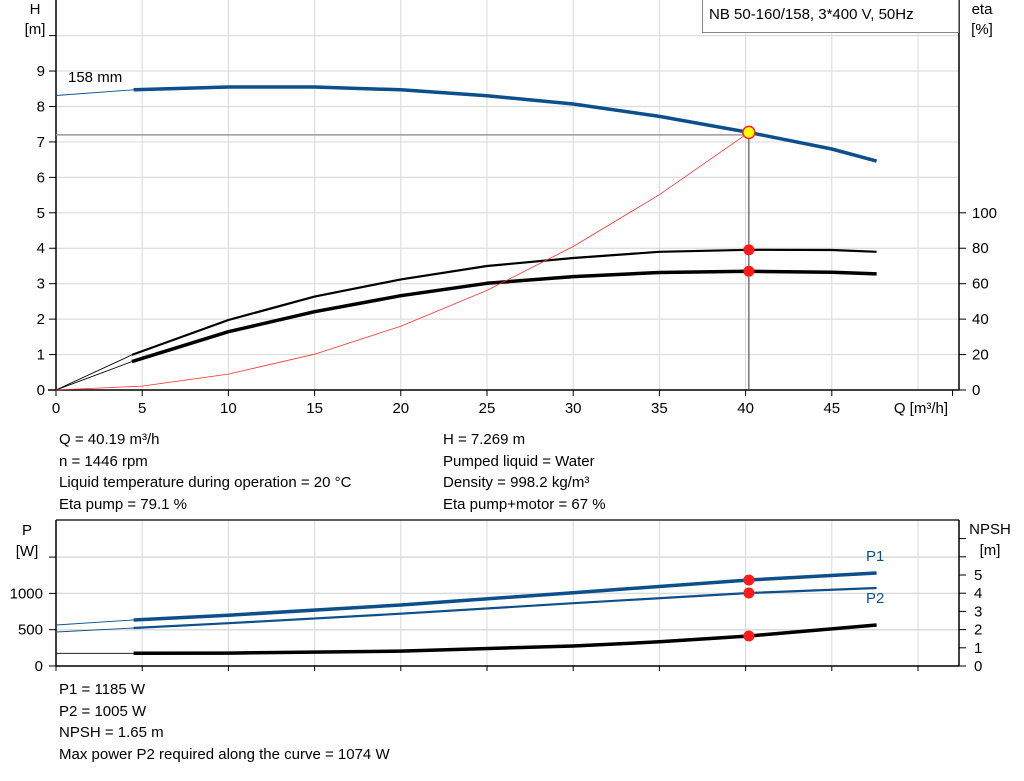 The width and height of the screenshot is (1024, 781). I want to click on p2-extrapolated-line, so click(94, 630).